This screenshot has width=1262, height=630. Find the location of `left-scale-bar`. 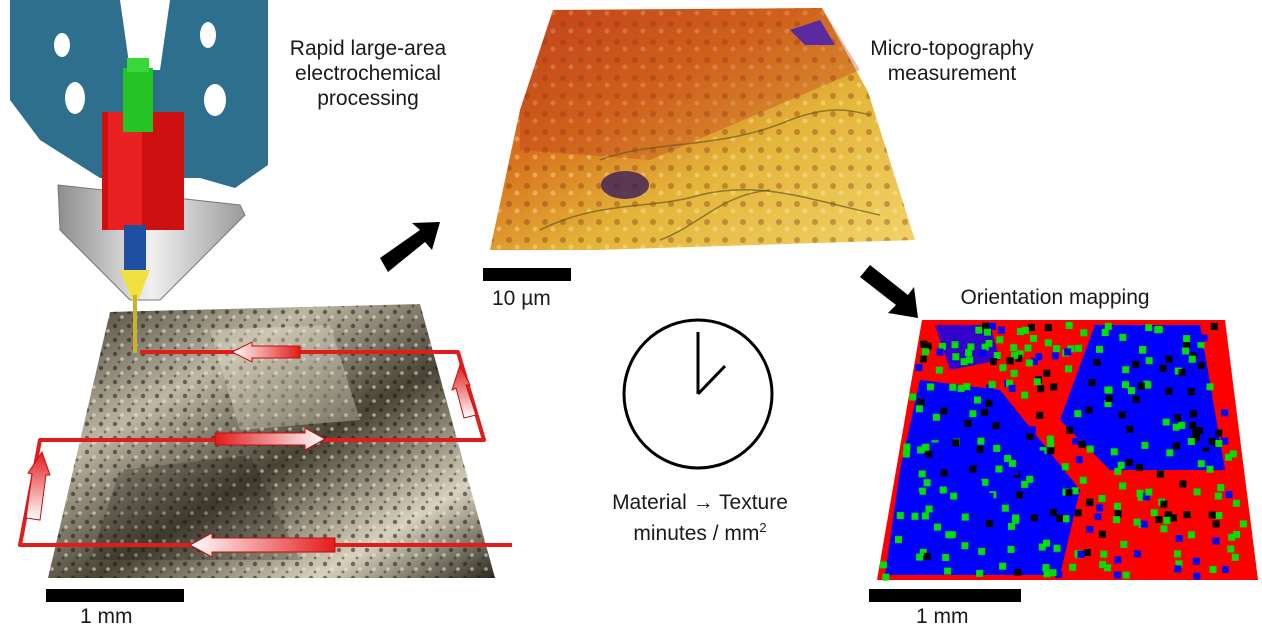

left-scale-bar is located at coordinates (115, 595).